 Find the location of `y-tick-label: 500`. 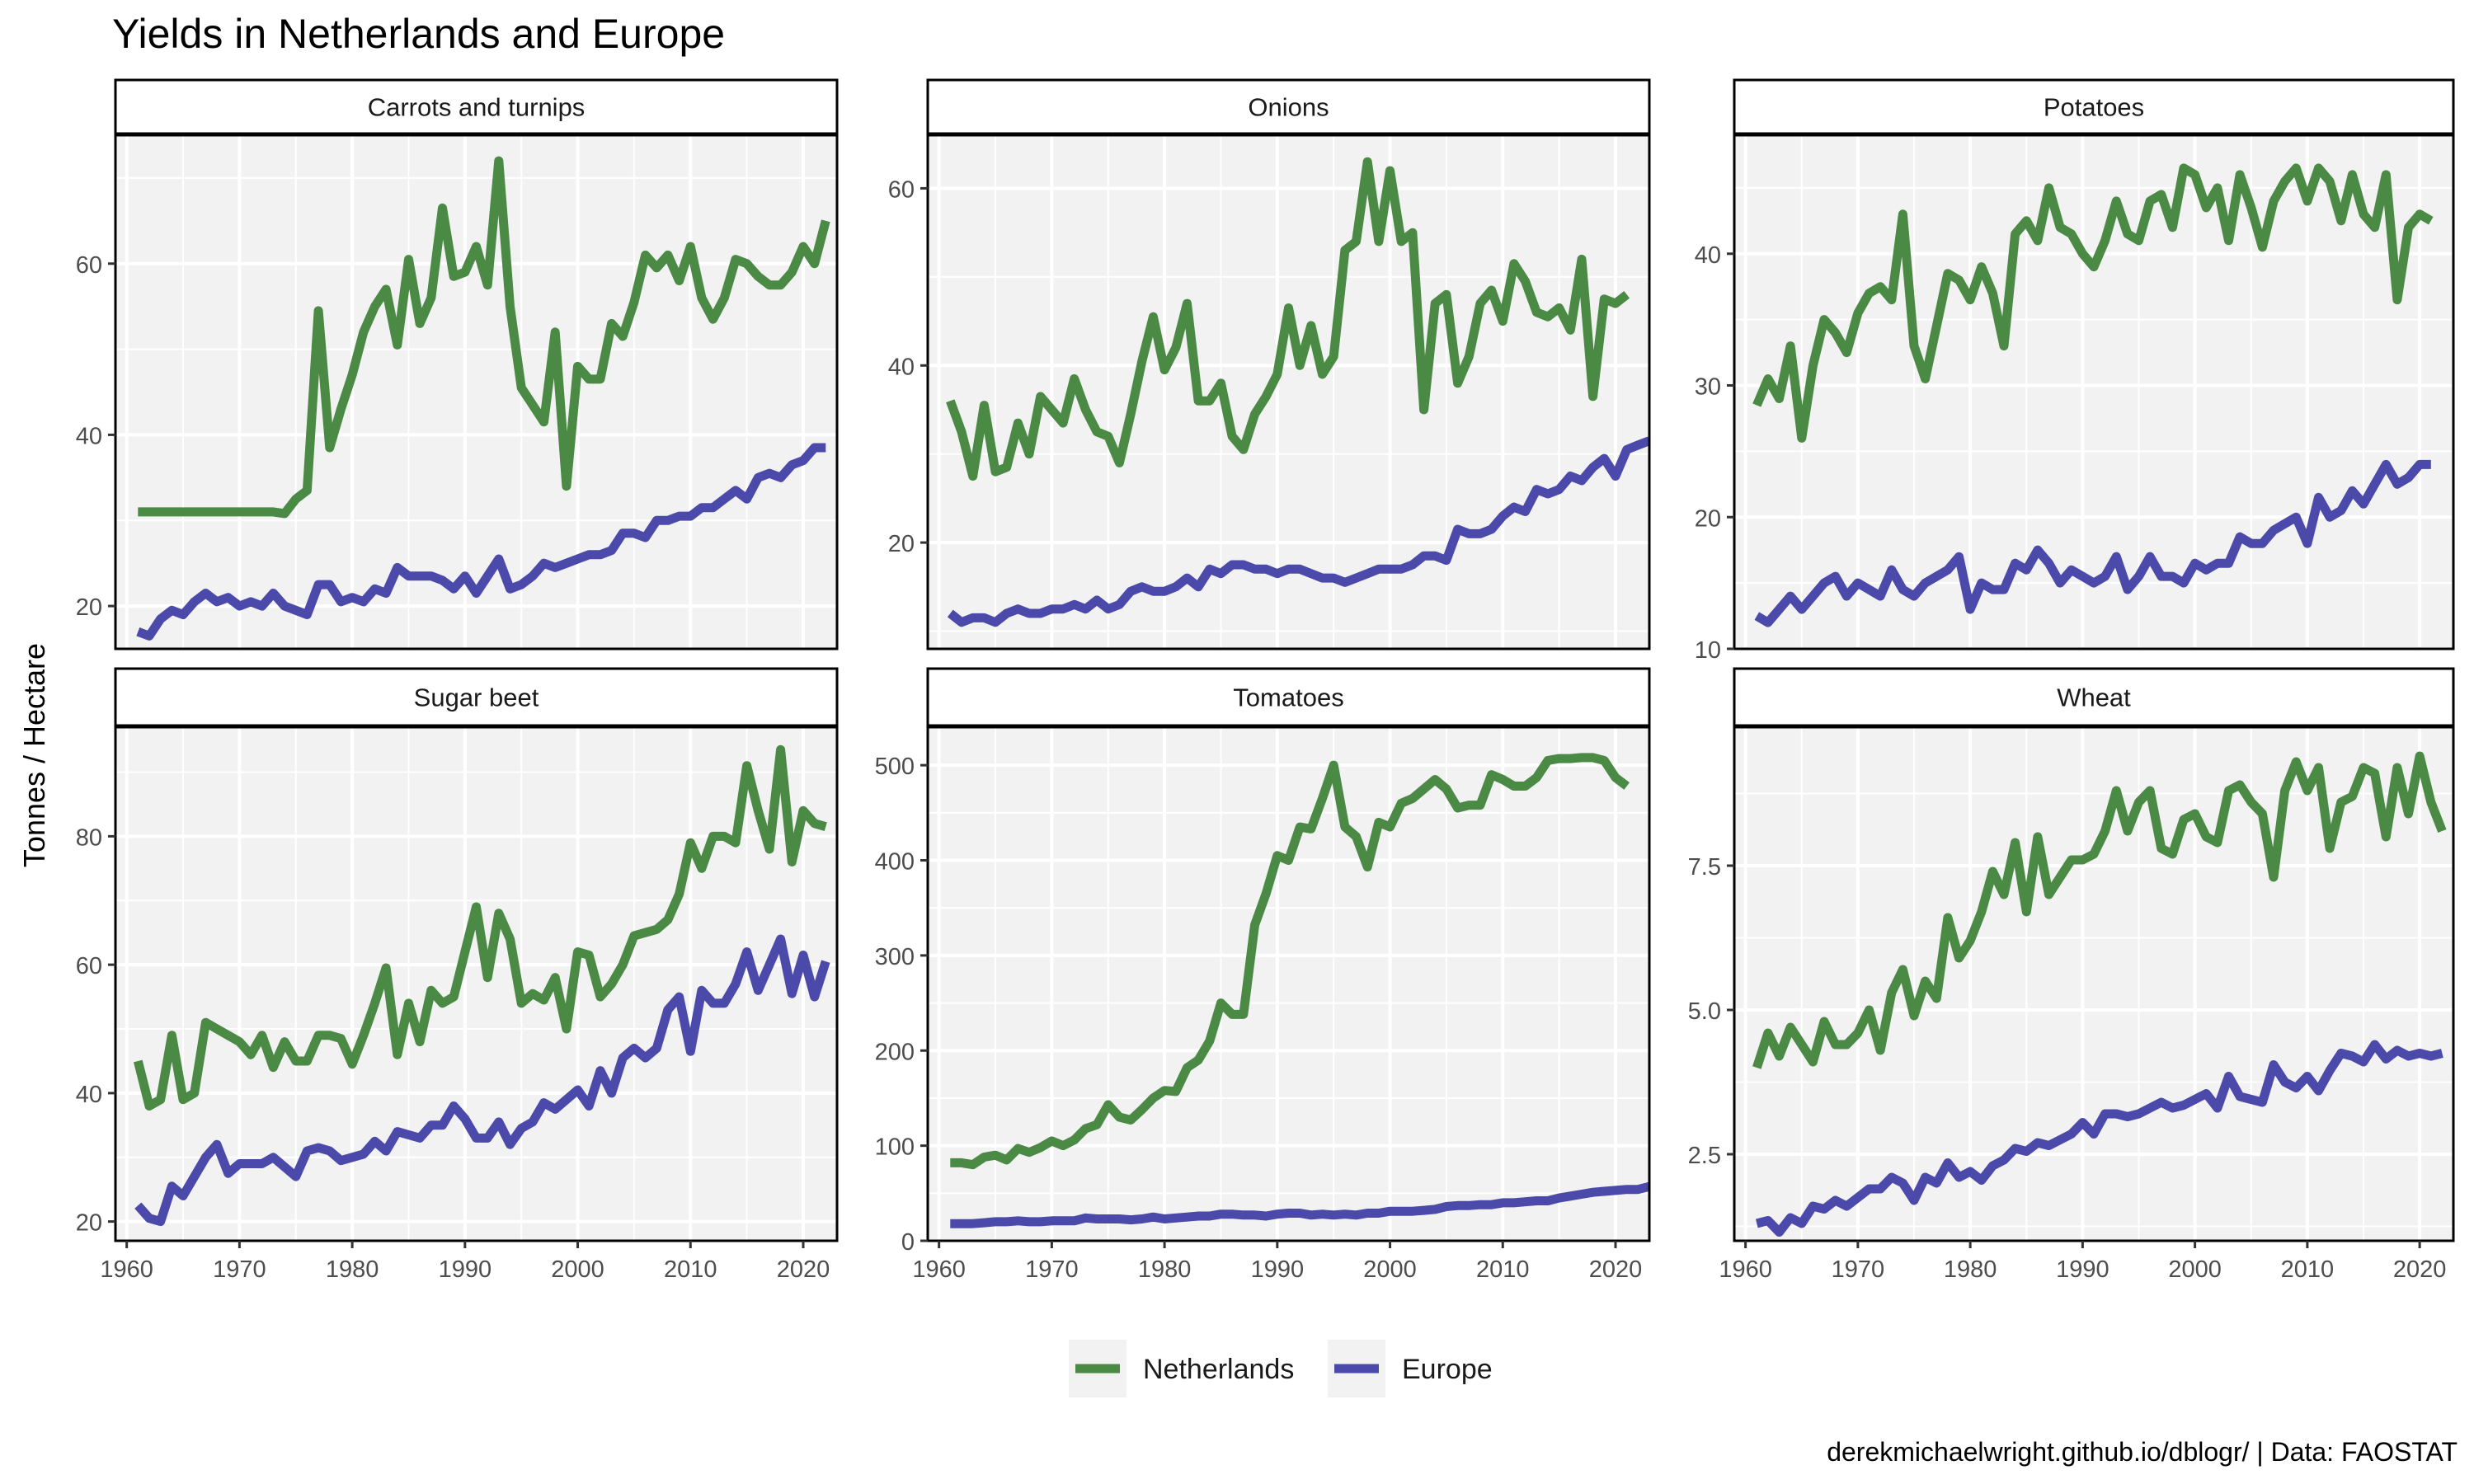

y-tick-label: 500 is located at coordinates (895, 767).